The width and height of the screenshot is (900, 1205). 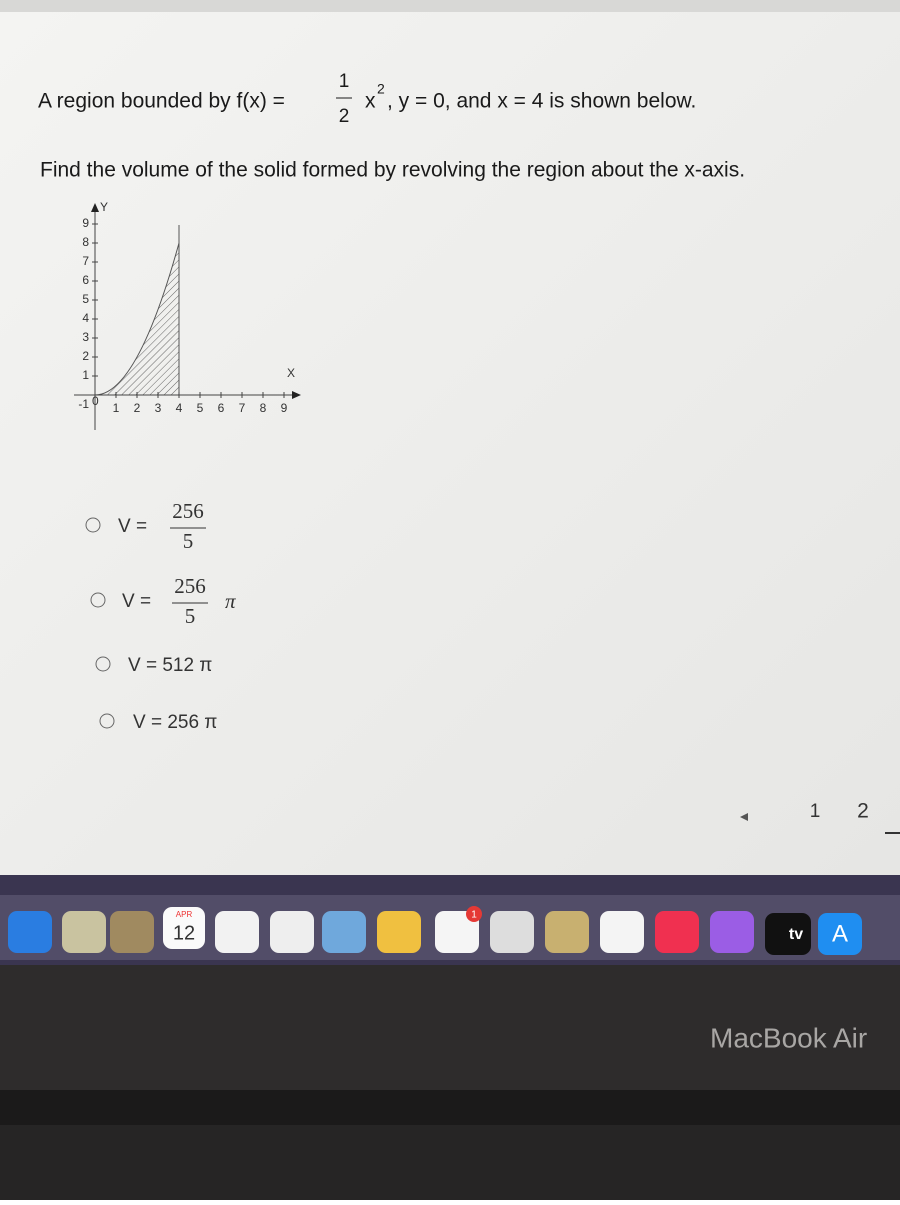 I want to click on neg-one-label: -1, so click(x=83, y=404).